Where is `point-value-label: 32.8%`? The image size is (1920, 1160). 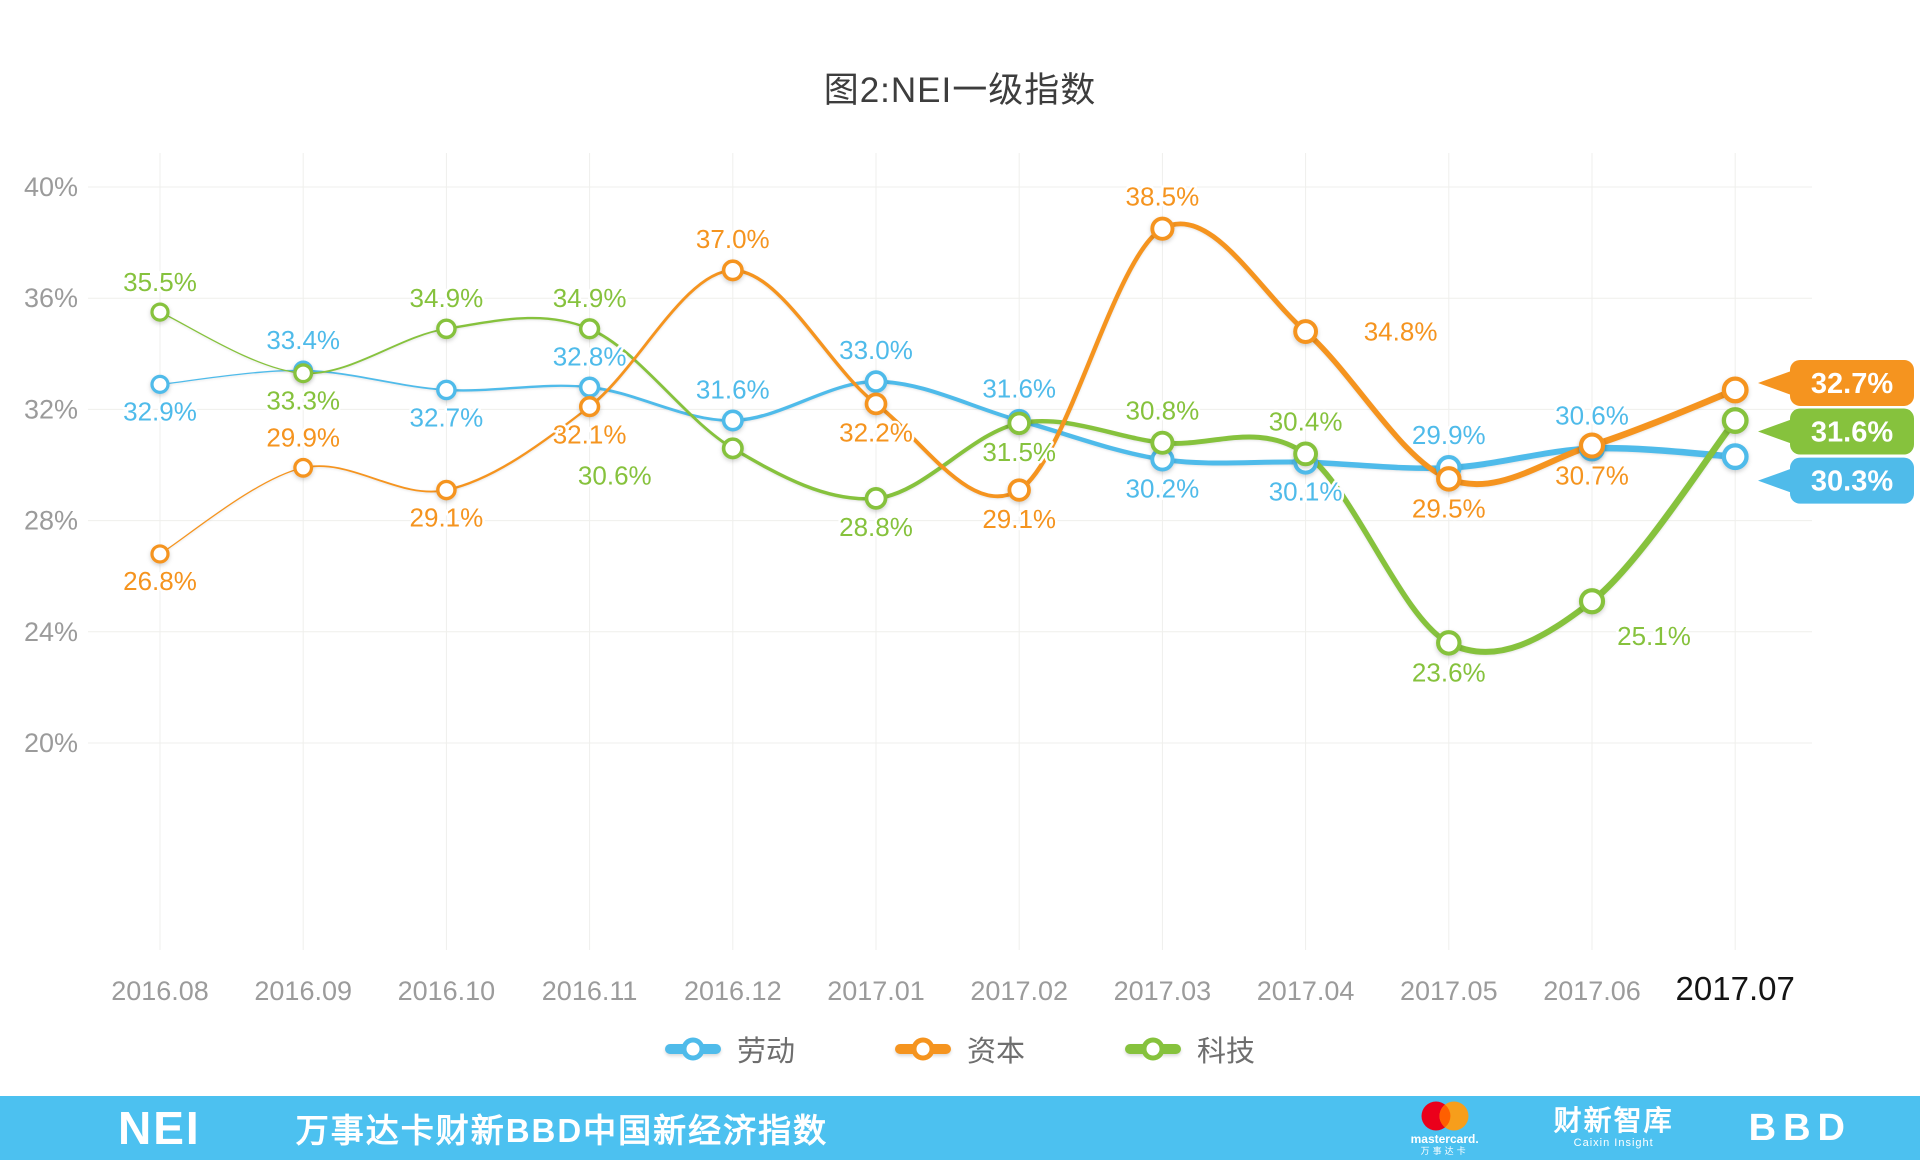
point-value-label: 32.8% is located at coordinates (590, 356).